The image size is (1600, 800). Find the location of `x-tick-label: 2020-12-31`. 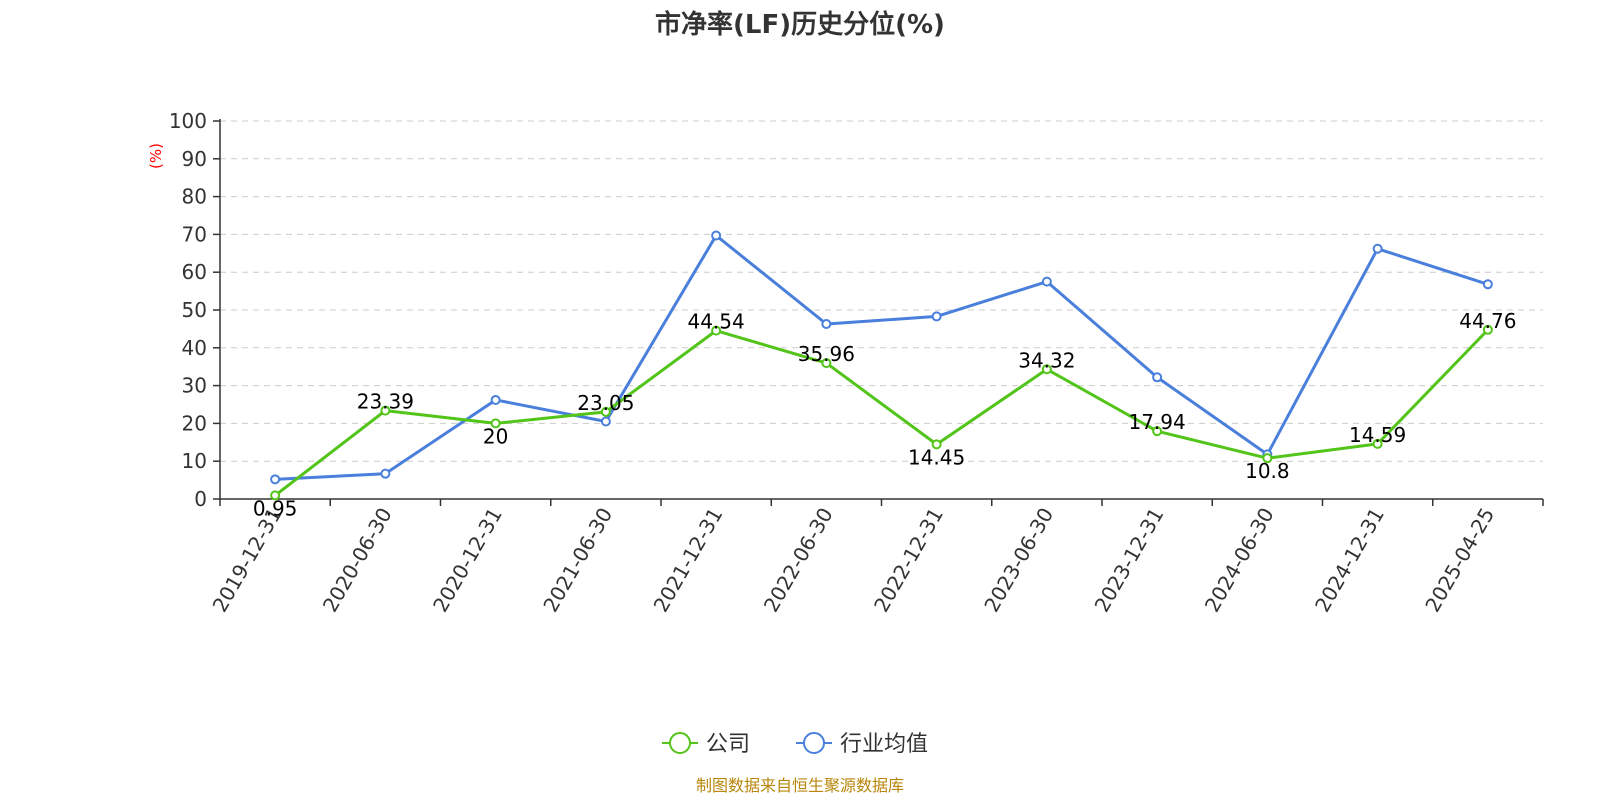

x-tick-label: 2020-12-31 is located at coordinates (467, 560).